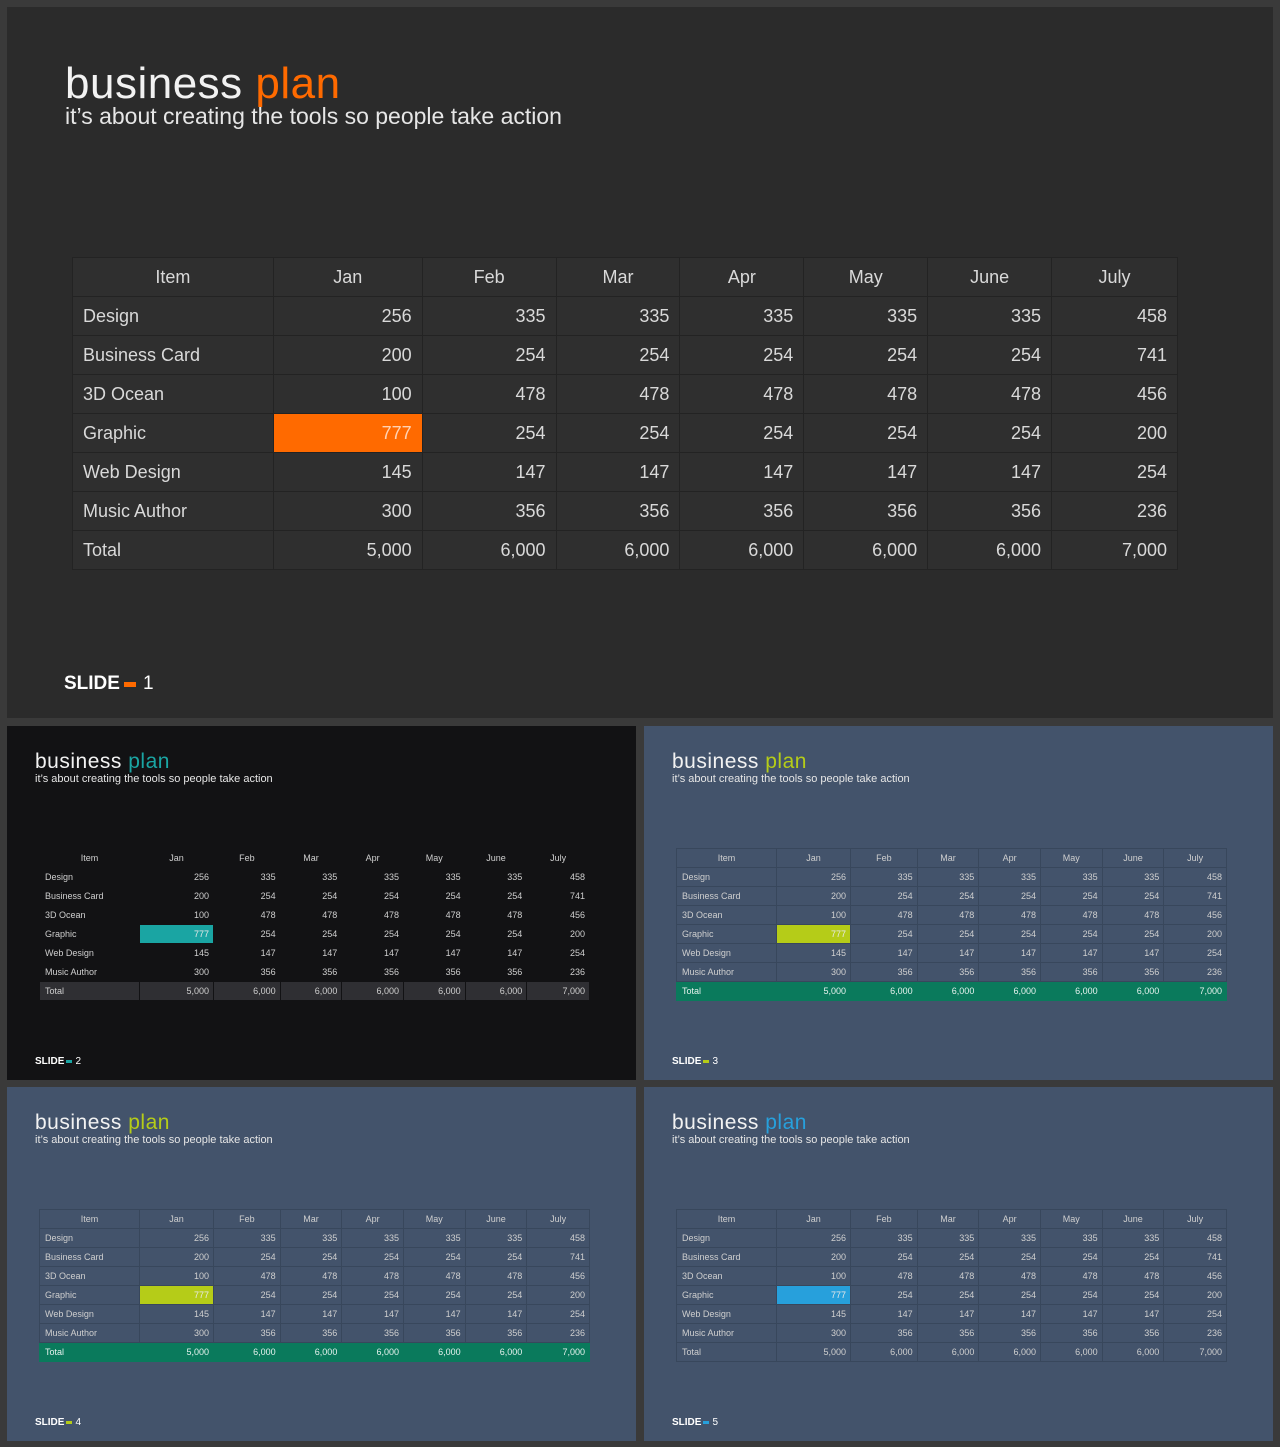  I want to click on column-header: May, so click(434, 1219).